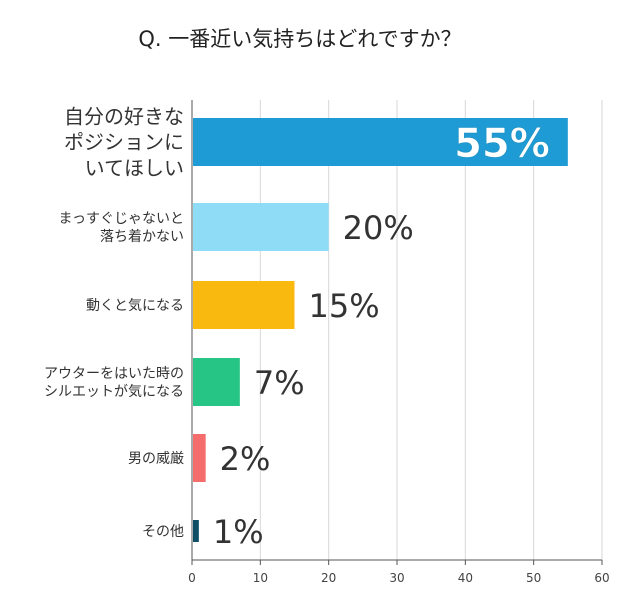 This screenshot has height=608, width=623. Describe the element at coordinates (238, 532) in the screenshot. I see `value-label: 1%` at that location.